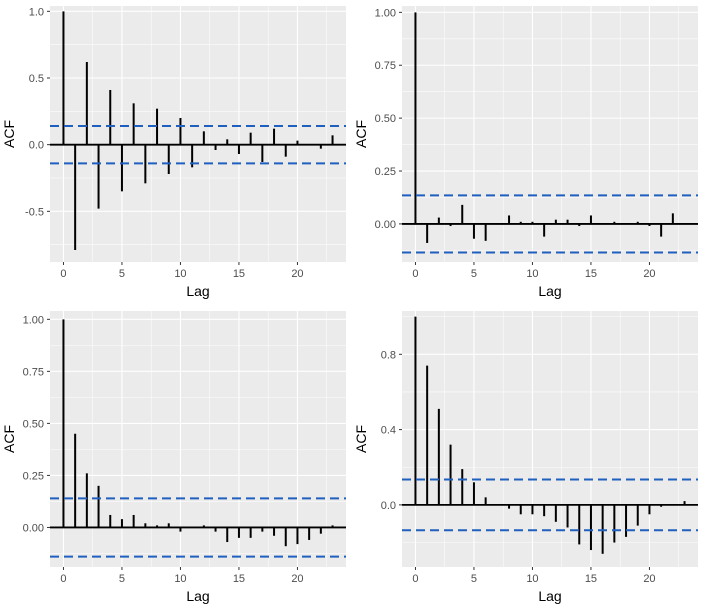 This screenshot has height=609, width=706. What do you see at coordinates (591, 579) in the screenshot?
I see `chart-bottom-right-xtick-label: 15` at bounding box center [591, 579].